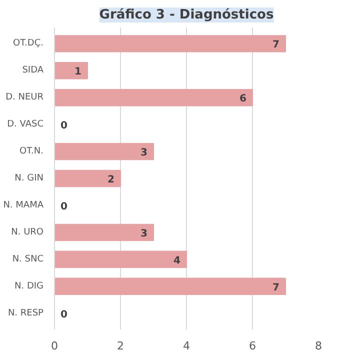  Describe the element at coordinates (28, 43) in the screenshot. I see `y-tick-label: OT.DÇ.` at that location.